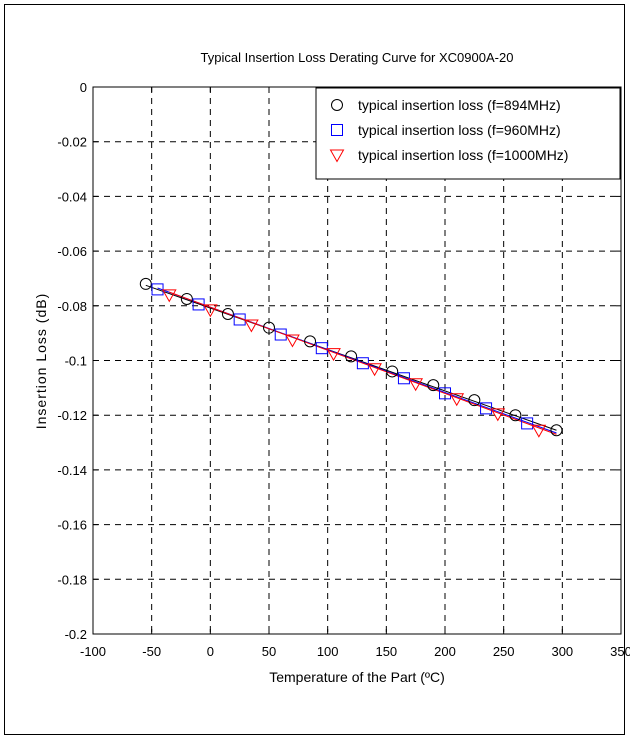 The width and height of the screenshot is (630, 745). I want to click on data-markers, so click(351, 357).